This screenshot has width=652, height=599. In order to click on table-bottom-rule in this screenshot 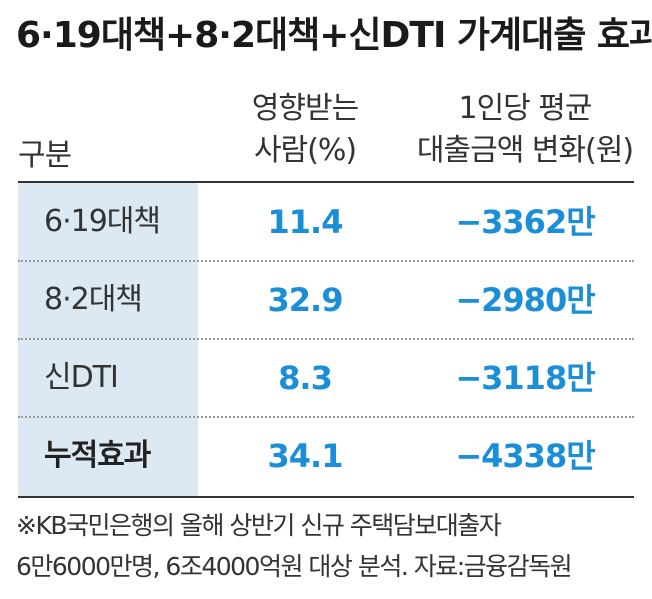, I will do `click(326, 497)`.